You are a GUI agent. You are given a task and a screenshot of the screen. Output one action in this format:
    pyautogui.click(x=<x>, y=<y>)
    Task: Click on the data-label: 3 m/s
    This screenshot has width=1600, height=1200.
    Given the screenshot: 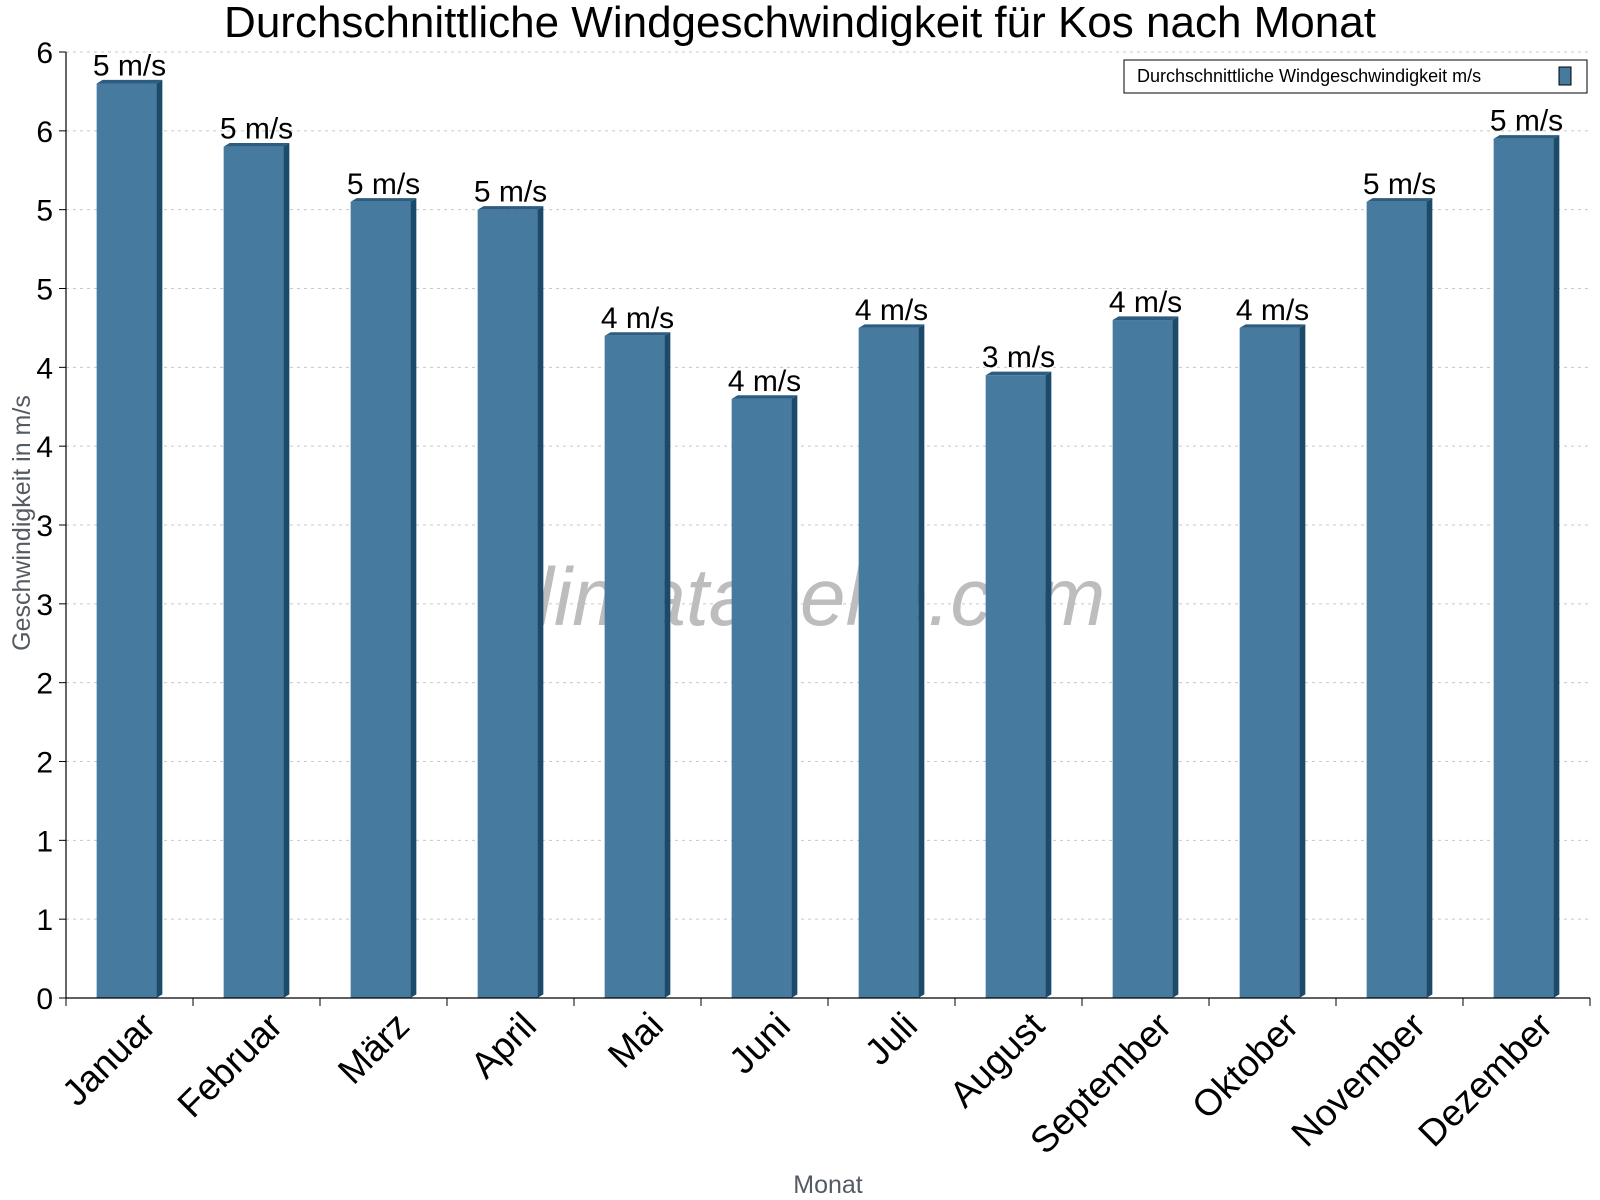 What is the action you would take?
    pyautogui.click(x=1018, y=357)
    